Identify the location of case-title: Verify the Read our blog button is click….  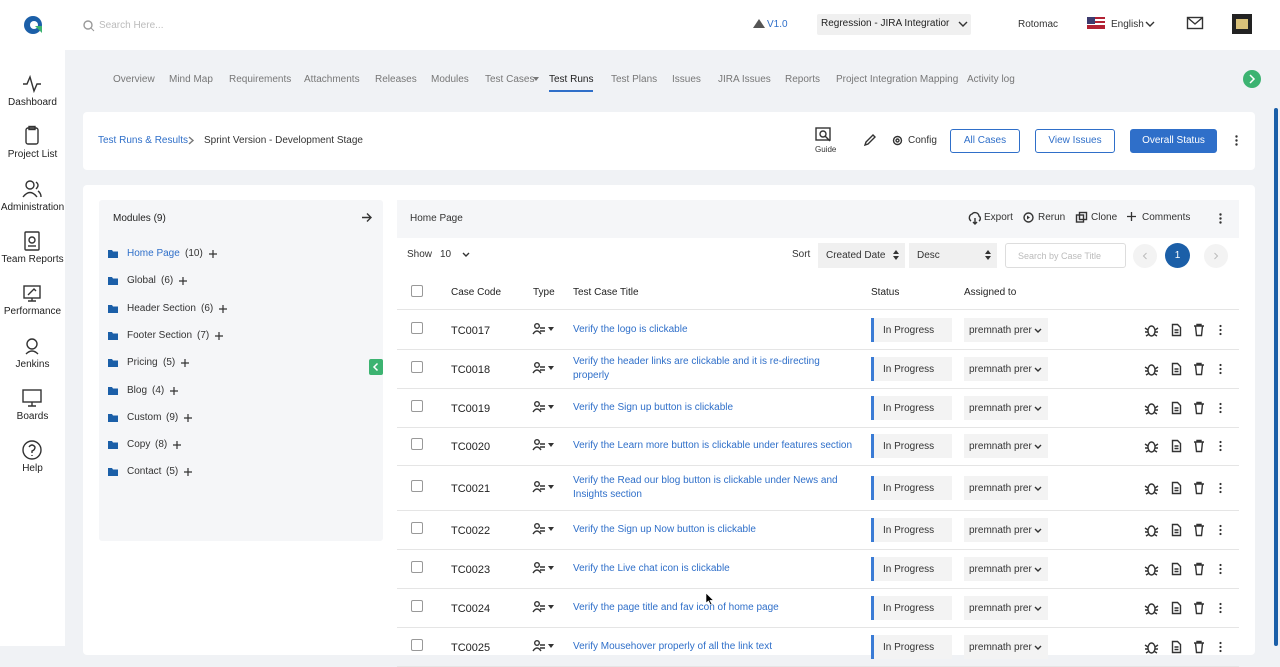
(705, 487).